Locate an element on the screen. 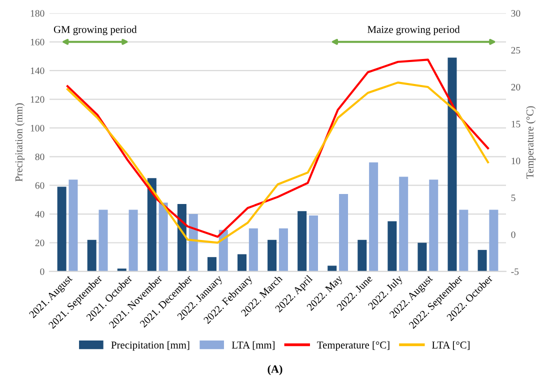  y-tick-label: 100 is located at coordinates (37, 128).